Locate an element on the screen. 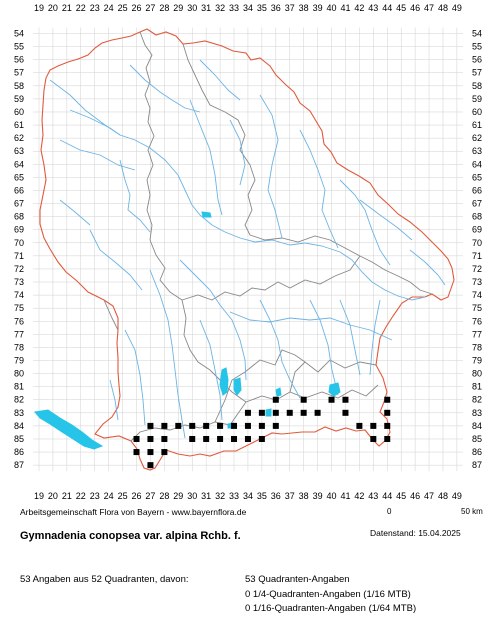  y-axis-label: 75 is located at coordinates (19, 308).